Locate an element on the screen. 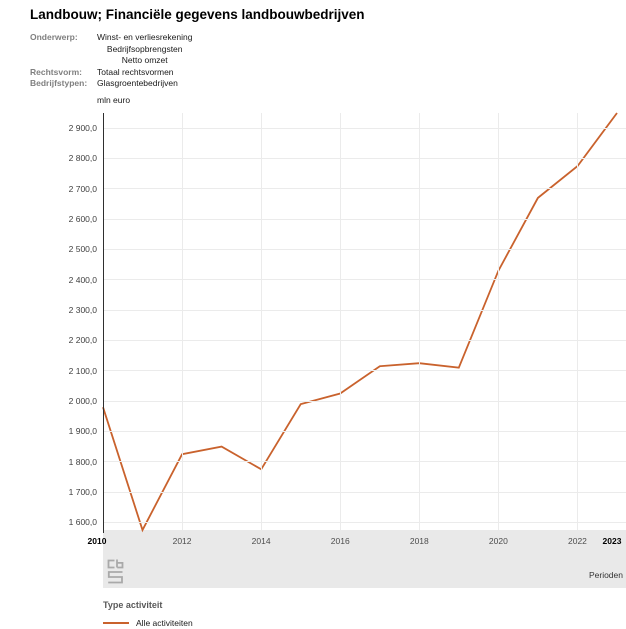  meta-row-label: Bedrijfstypen: is located at coordinates (59, 83).